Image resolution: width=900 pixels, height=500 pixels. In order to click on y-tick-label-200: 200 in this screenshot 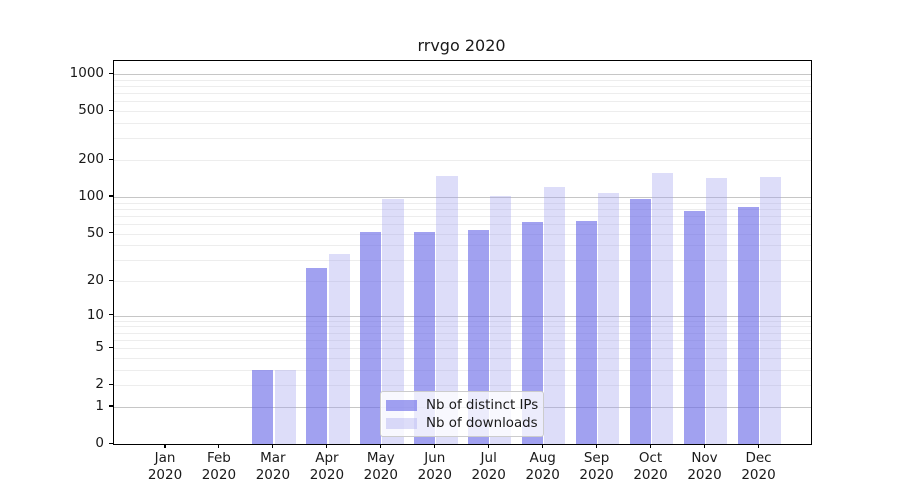, I will do `click(91, 159)`.